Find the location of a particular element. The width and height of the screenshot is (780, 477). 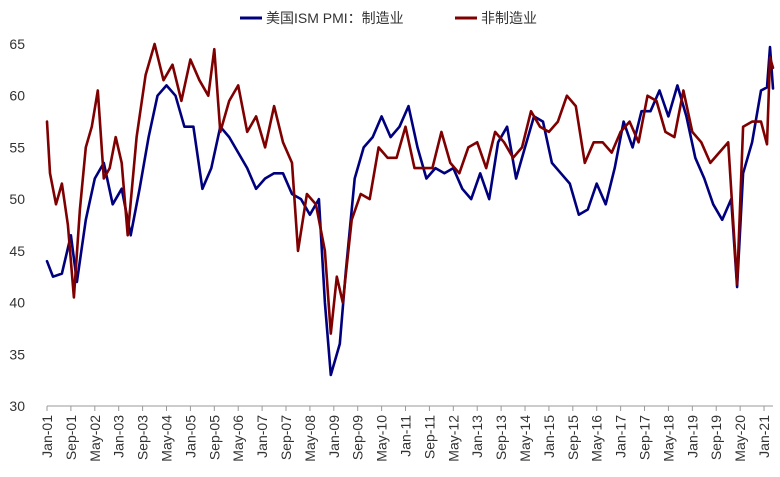

legend-label-nonmanufacturing: 非制造业 is located at coordinates (509, 18).